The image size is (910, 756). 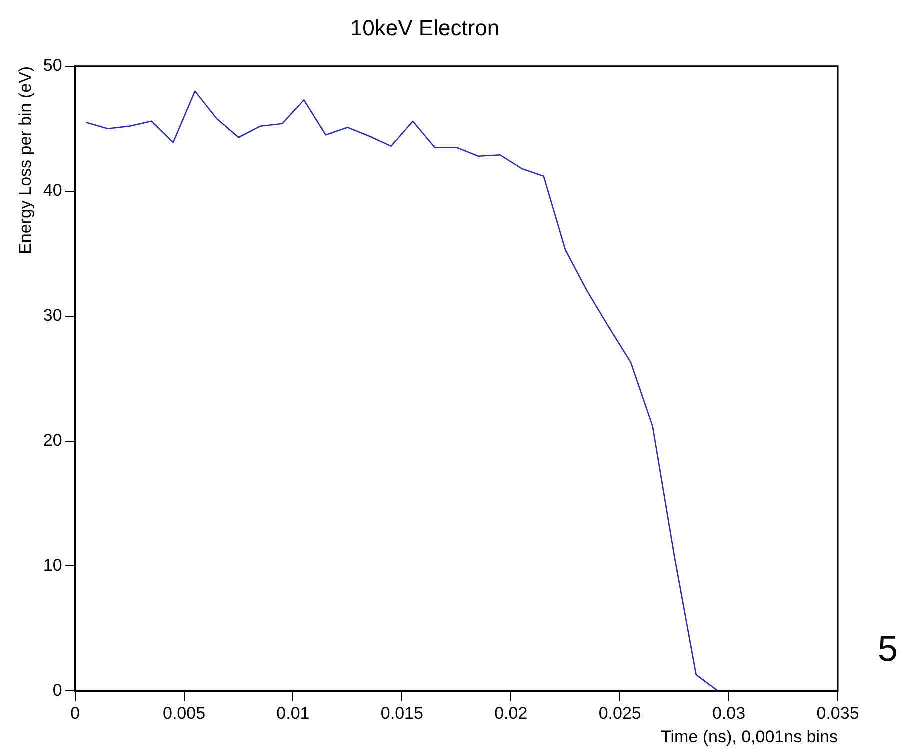 I want to click on y-tick-label: 0, so click(x=57, y=690).